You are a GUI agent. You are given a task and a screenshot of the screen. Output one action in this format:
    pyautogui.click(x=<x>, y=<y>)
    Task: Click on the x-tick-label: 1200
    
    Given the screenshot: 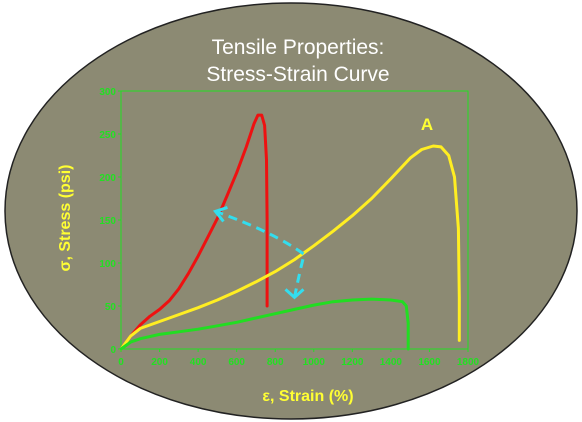 What is the action you would take?
    pyautogui.click(x=352, y=362)
    